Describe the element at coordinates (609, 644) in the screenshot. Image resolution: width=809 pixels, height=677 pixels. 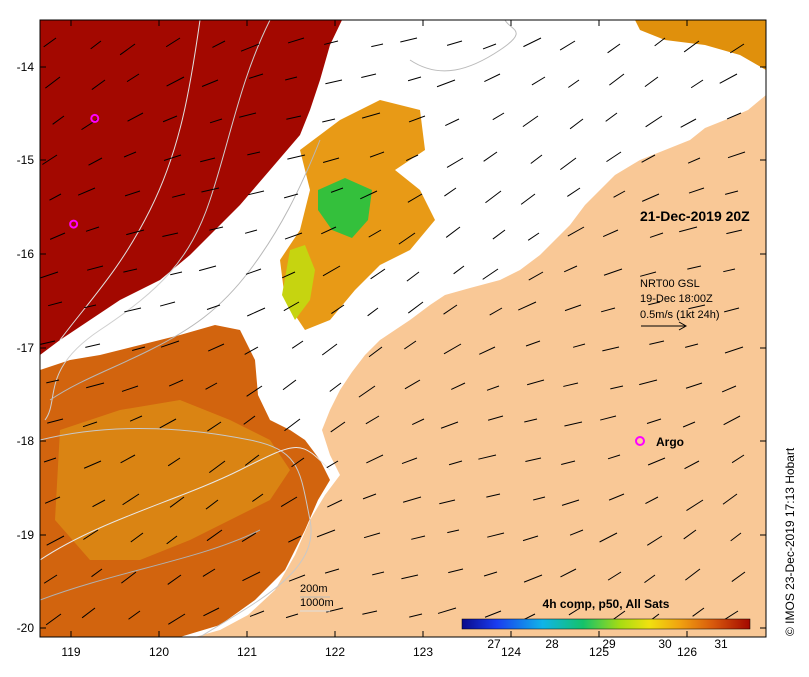
I see `colorbar-tick-29: 29` at that location.